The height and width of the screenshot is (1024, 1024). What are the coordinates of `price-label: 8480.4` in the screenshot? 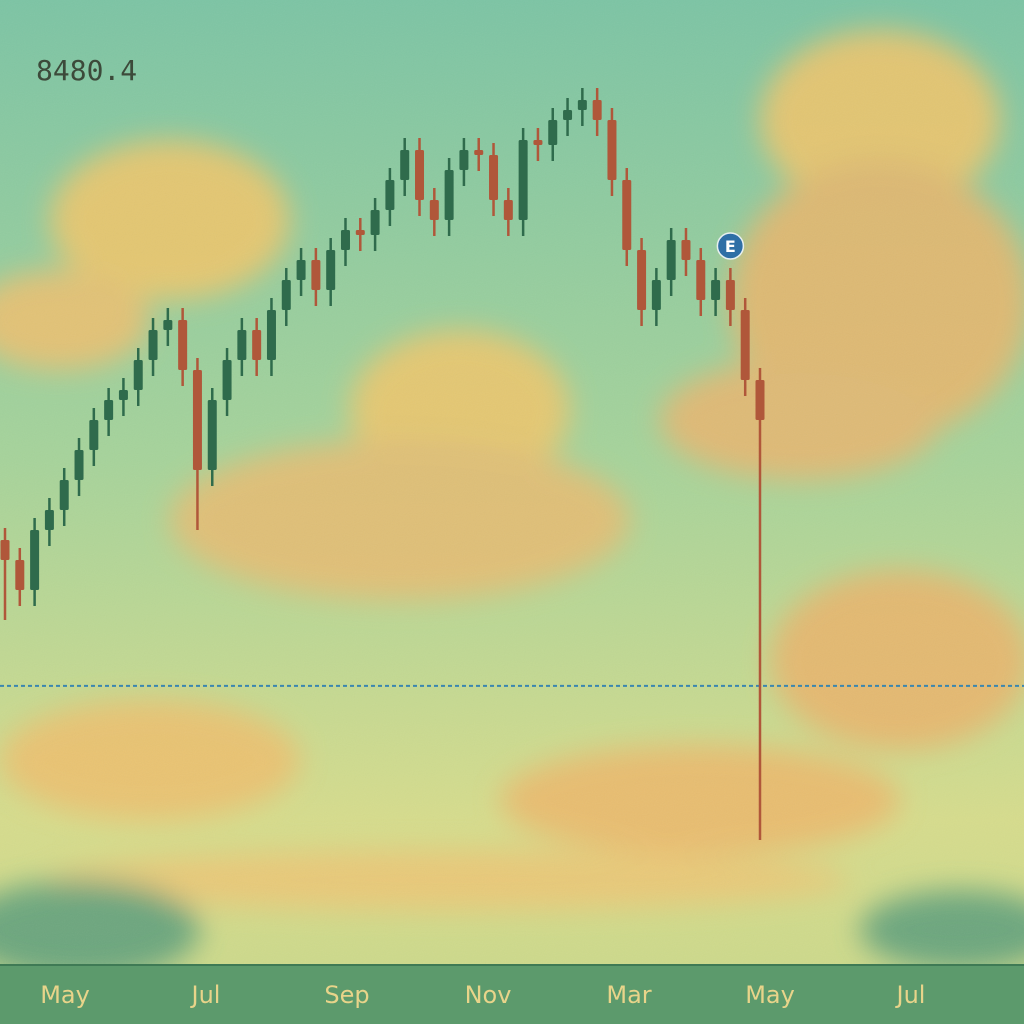 It's located at (86, 70).